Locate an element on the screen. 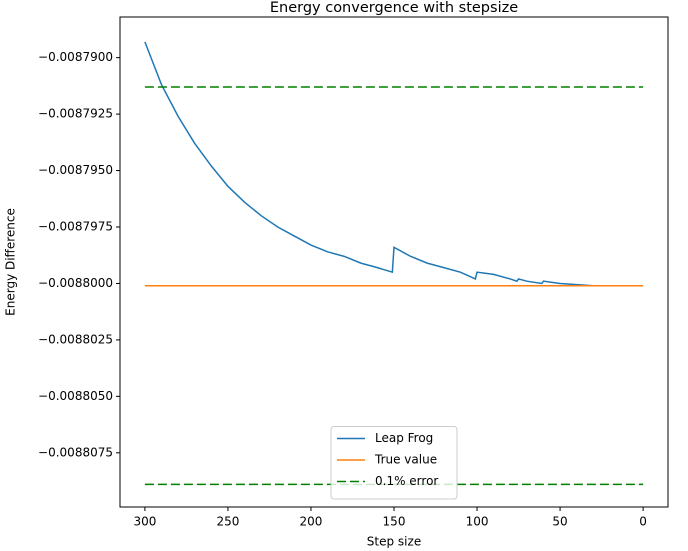 The height and width of the screenshot is (551, 688). x-tick-label: 150 is located at coordinates (394, 522).